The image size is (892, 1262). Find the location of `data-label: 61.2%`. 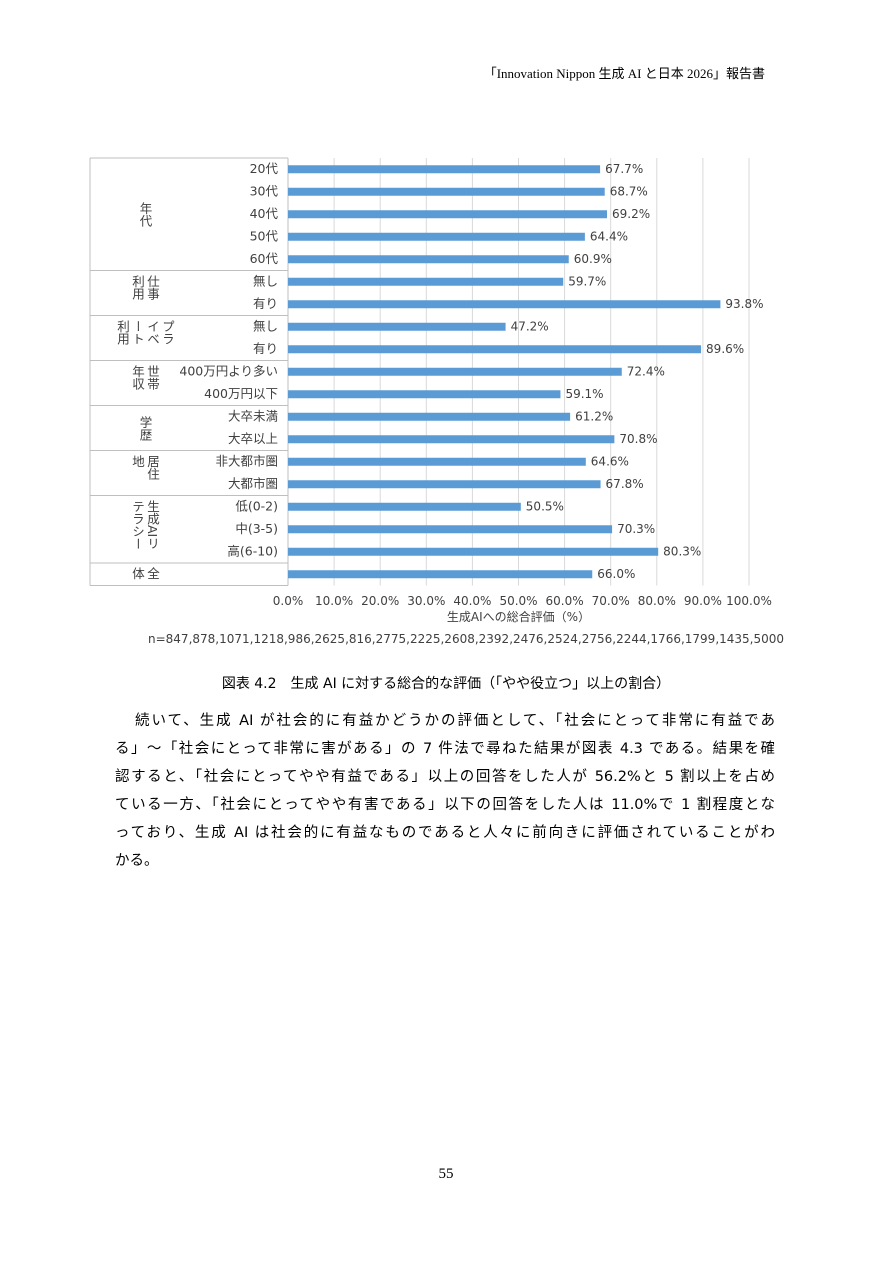

data-label: 61.2% is located at coordinates (594, 416).